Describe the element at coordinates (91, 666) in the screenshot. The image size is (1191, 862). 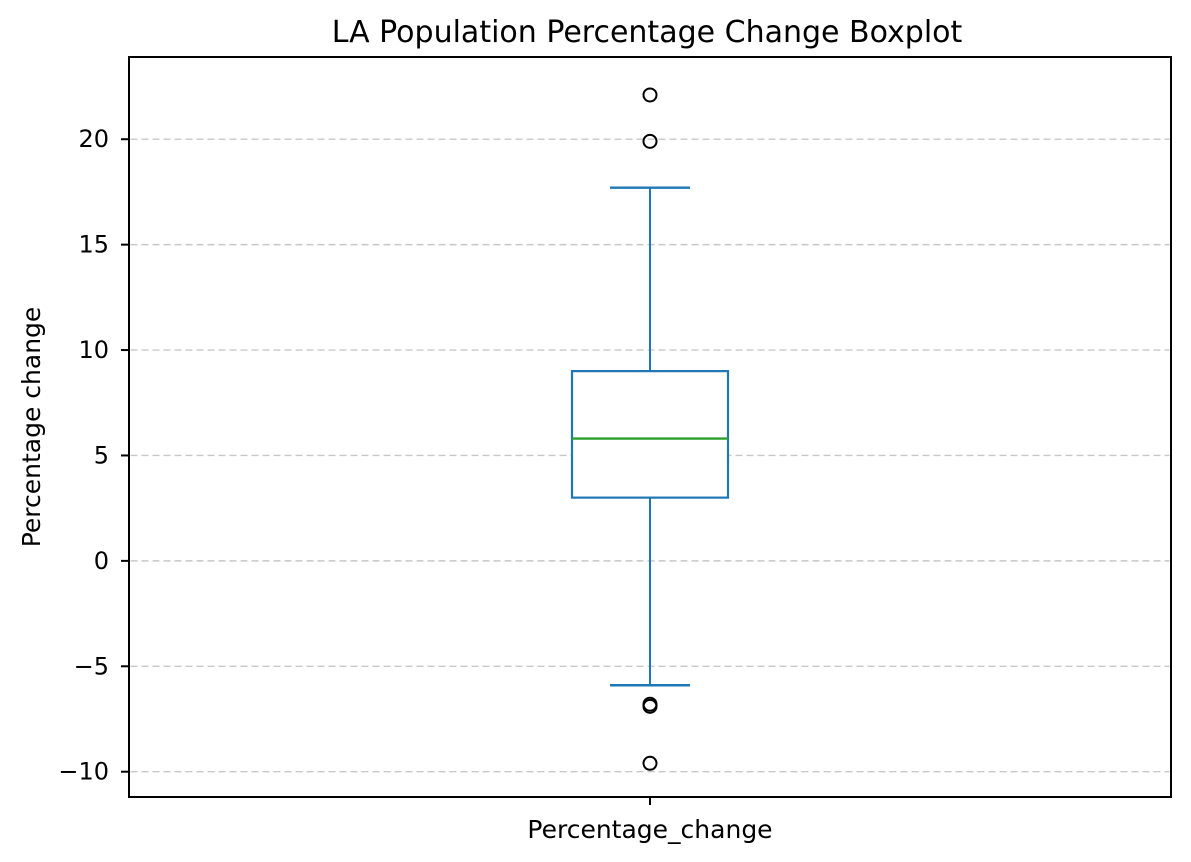
I see `y-tick-label: −5` at that location.